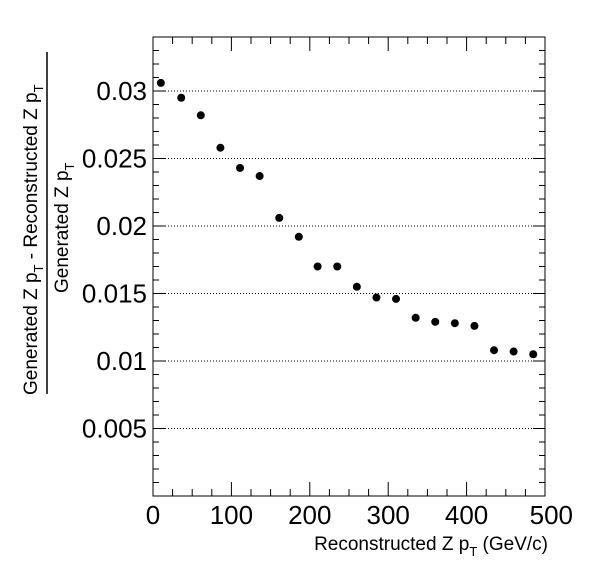 The image size is (596, 572). I want to click on x-tick-label: 500, so click(551, 515).